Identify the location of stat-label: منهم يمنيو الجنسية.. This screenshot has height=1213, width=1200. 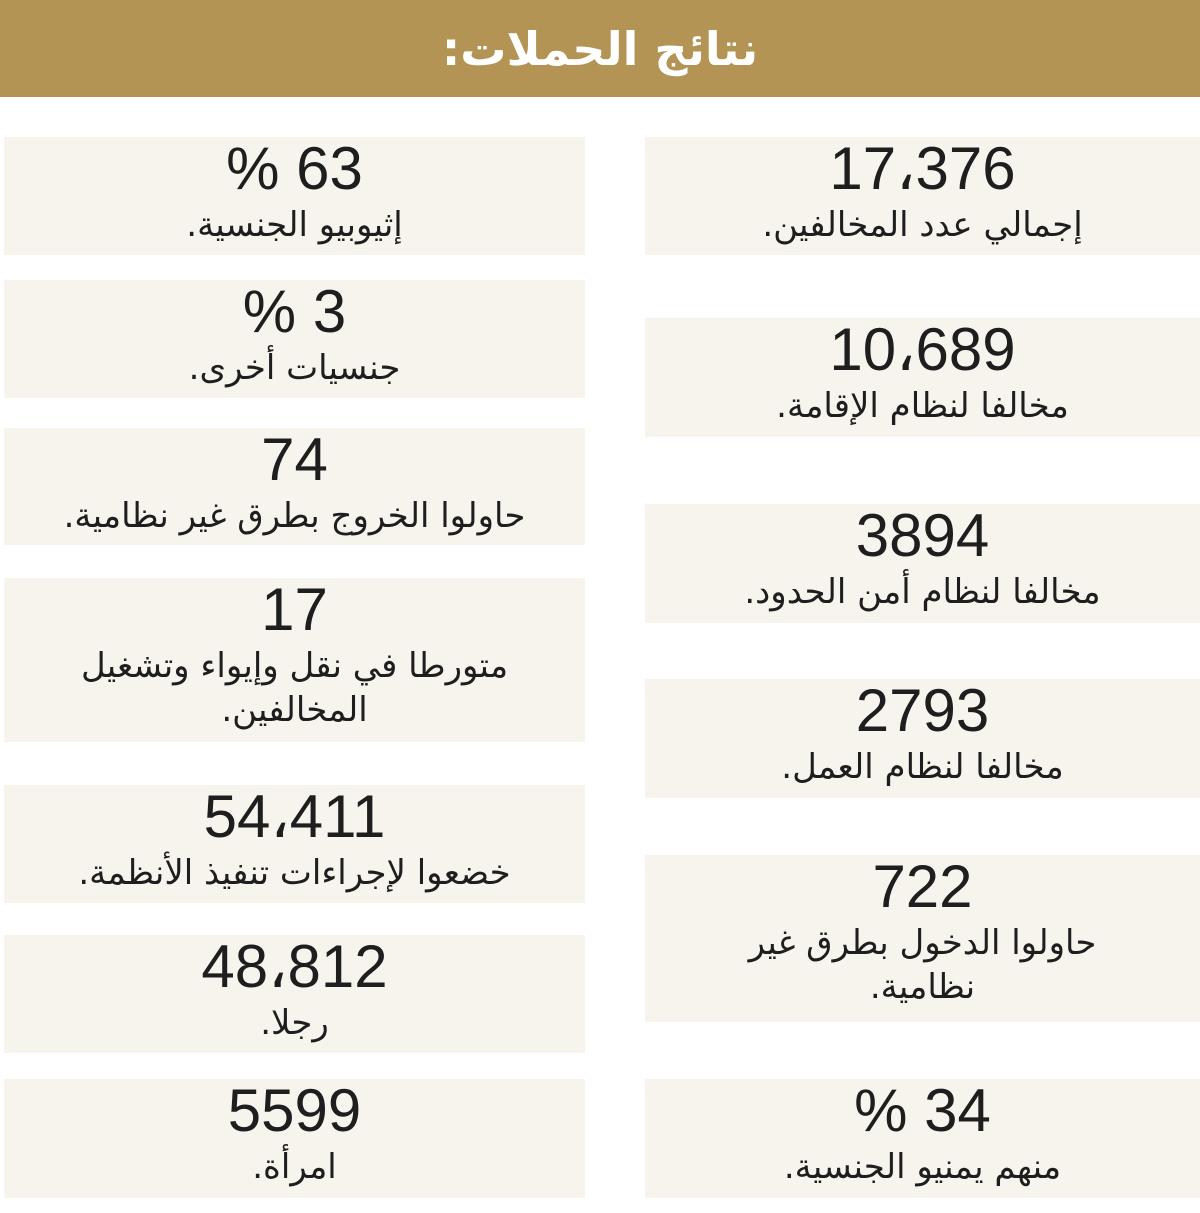
(922, 1167).